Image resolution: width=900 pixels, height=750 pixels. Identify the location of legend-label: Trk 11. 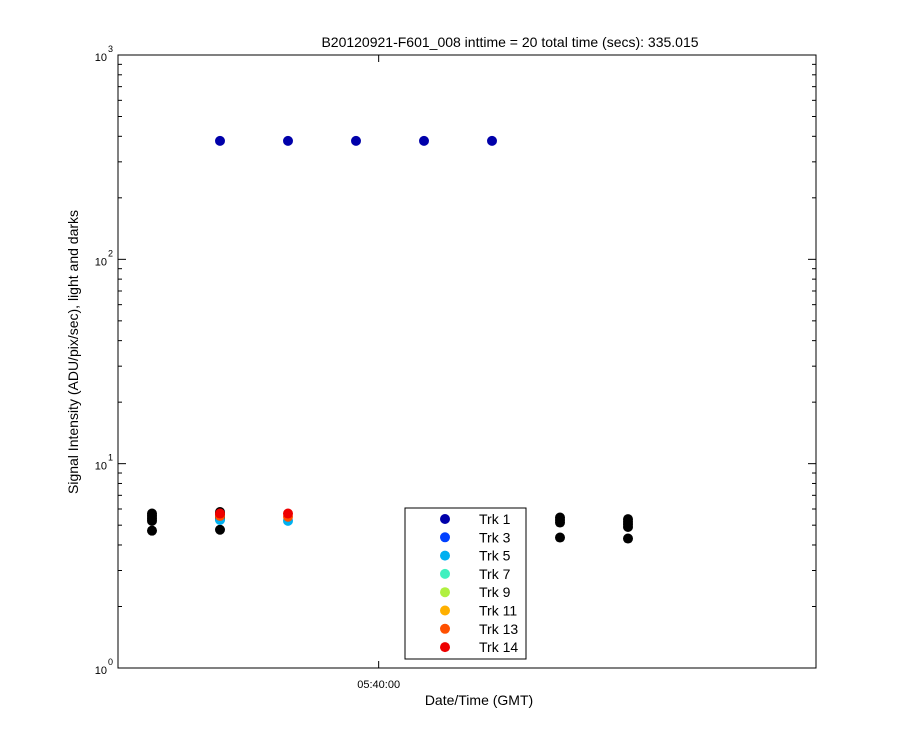
(498, 611).